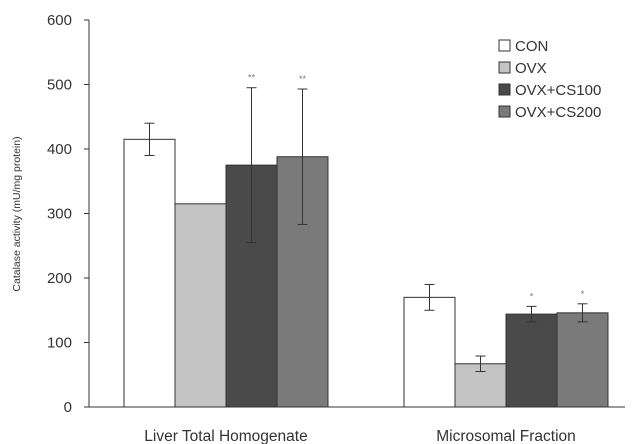 The image size is (635, 444). What do you see at coordinates (59, 343) in the screenshot?
I see `y-tick-label: 100` at bounding box center [59, 343].